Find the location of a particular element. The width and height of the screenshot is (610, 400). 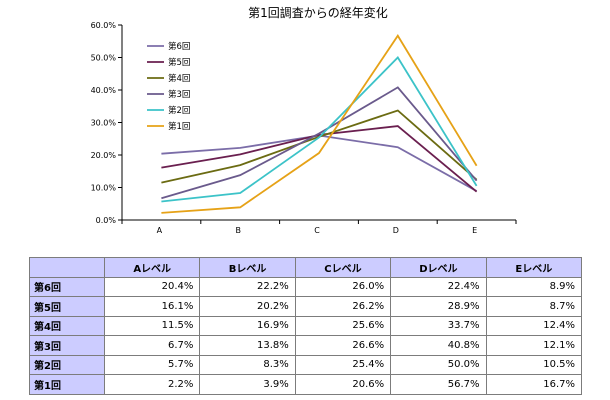

y-tick-label: 60.0% is located at coordinates (104, 25).